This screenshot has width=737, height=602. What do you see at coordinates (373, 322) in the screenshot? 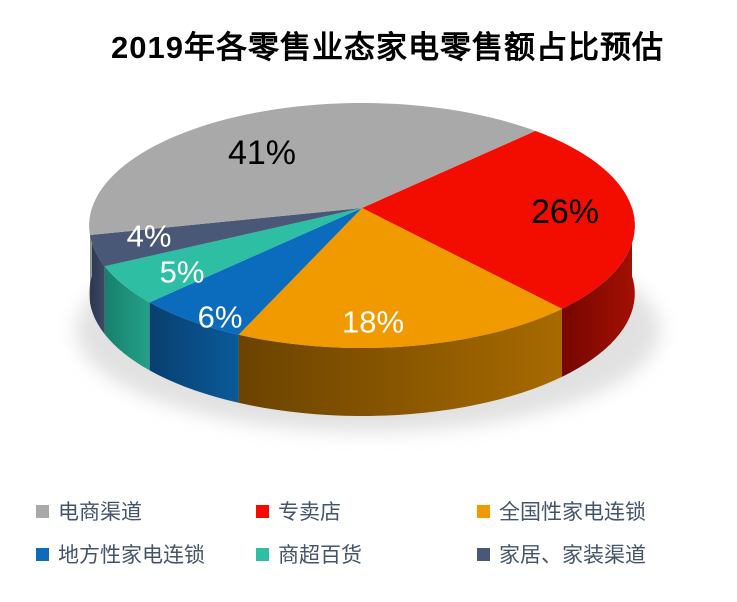
I see `pie-data-label: 18%` at bounding box center [373, 322].